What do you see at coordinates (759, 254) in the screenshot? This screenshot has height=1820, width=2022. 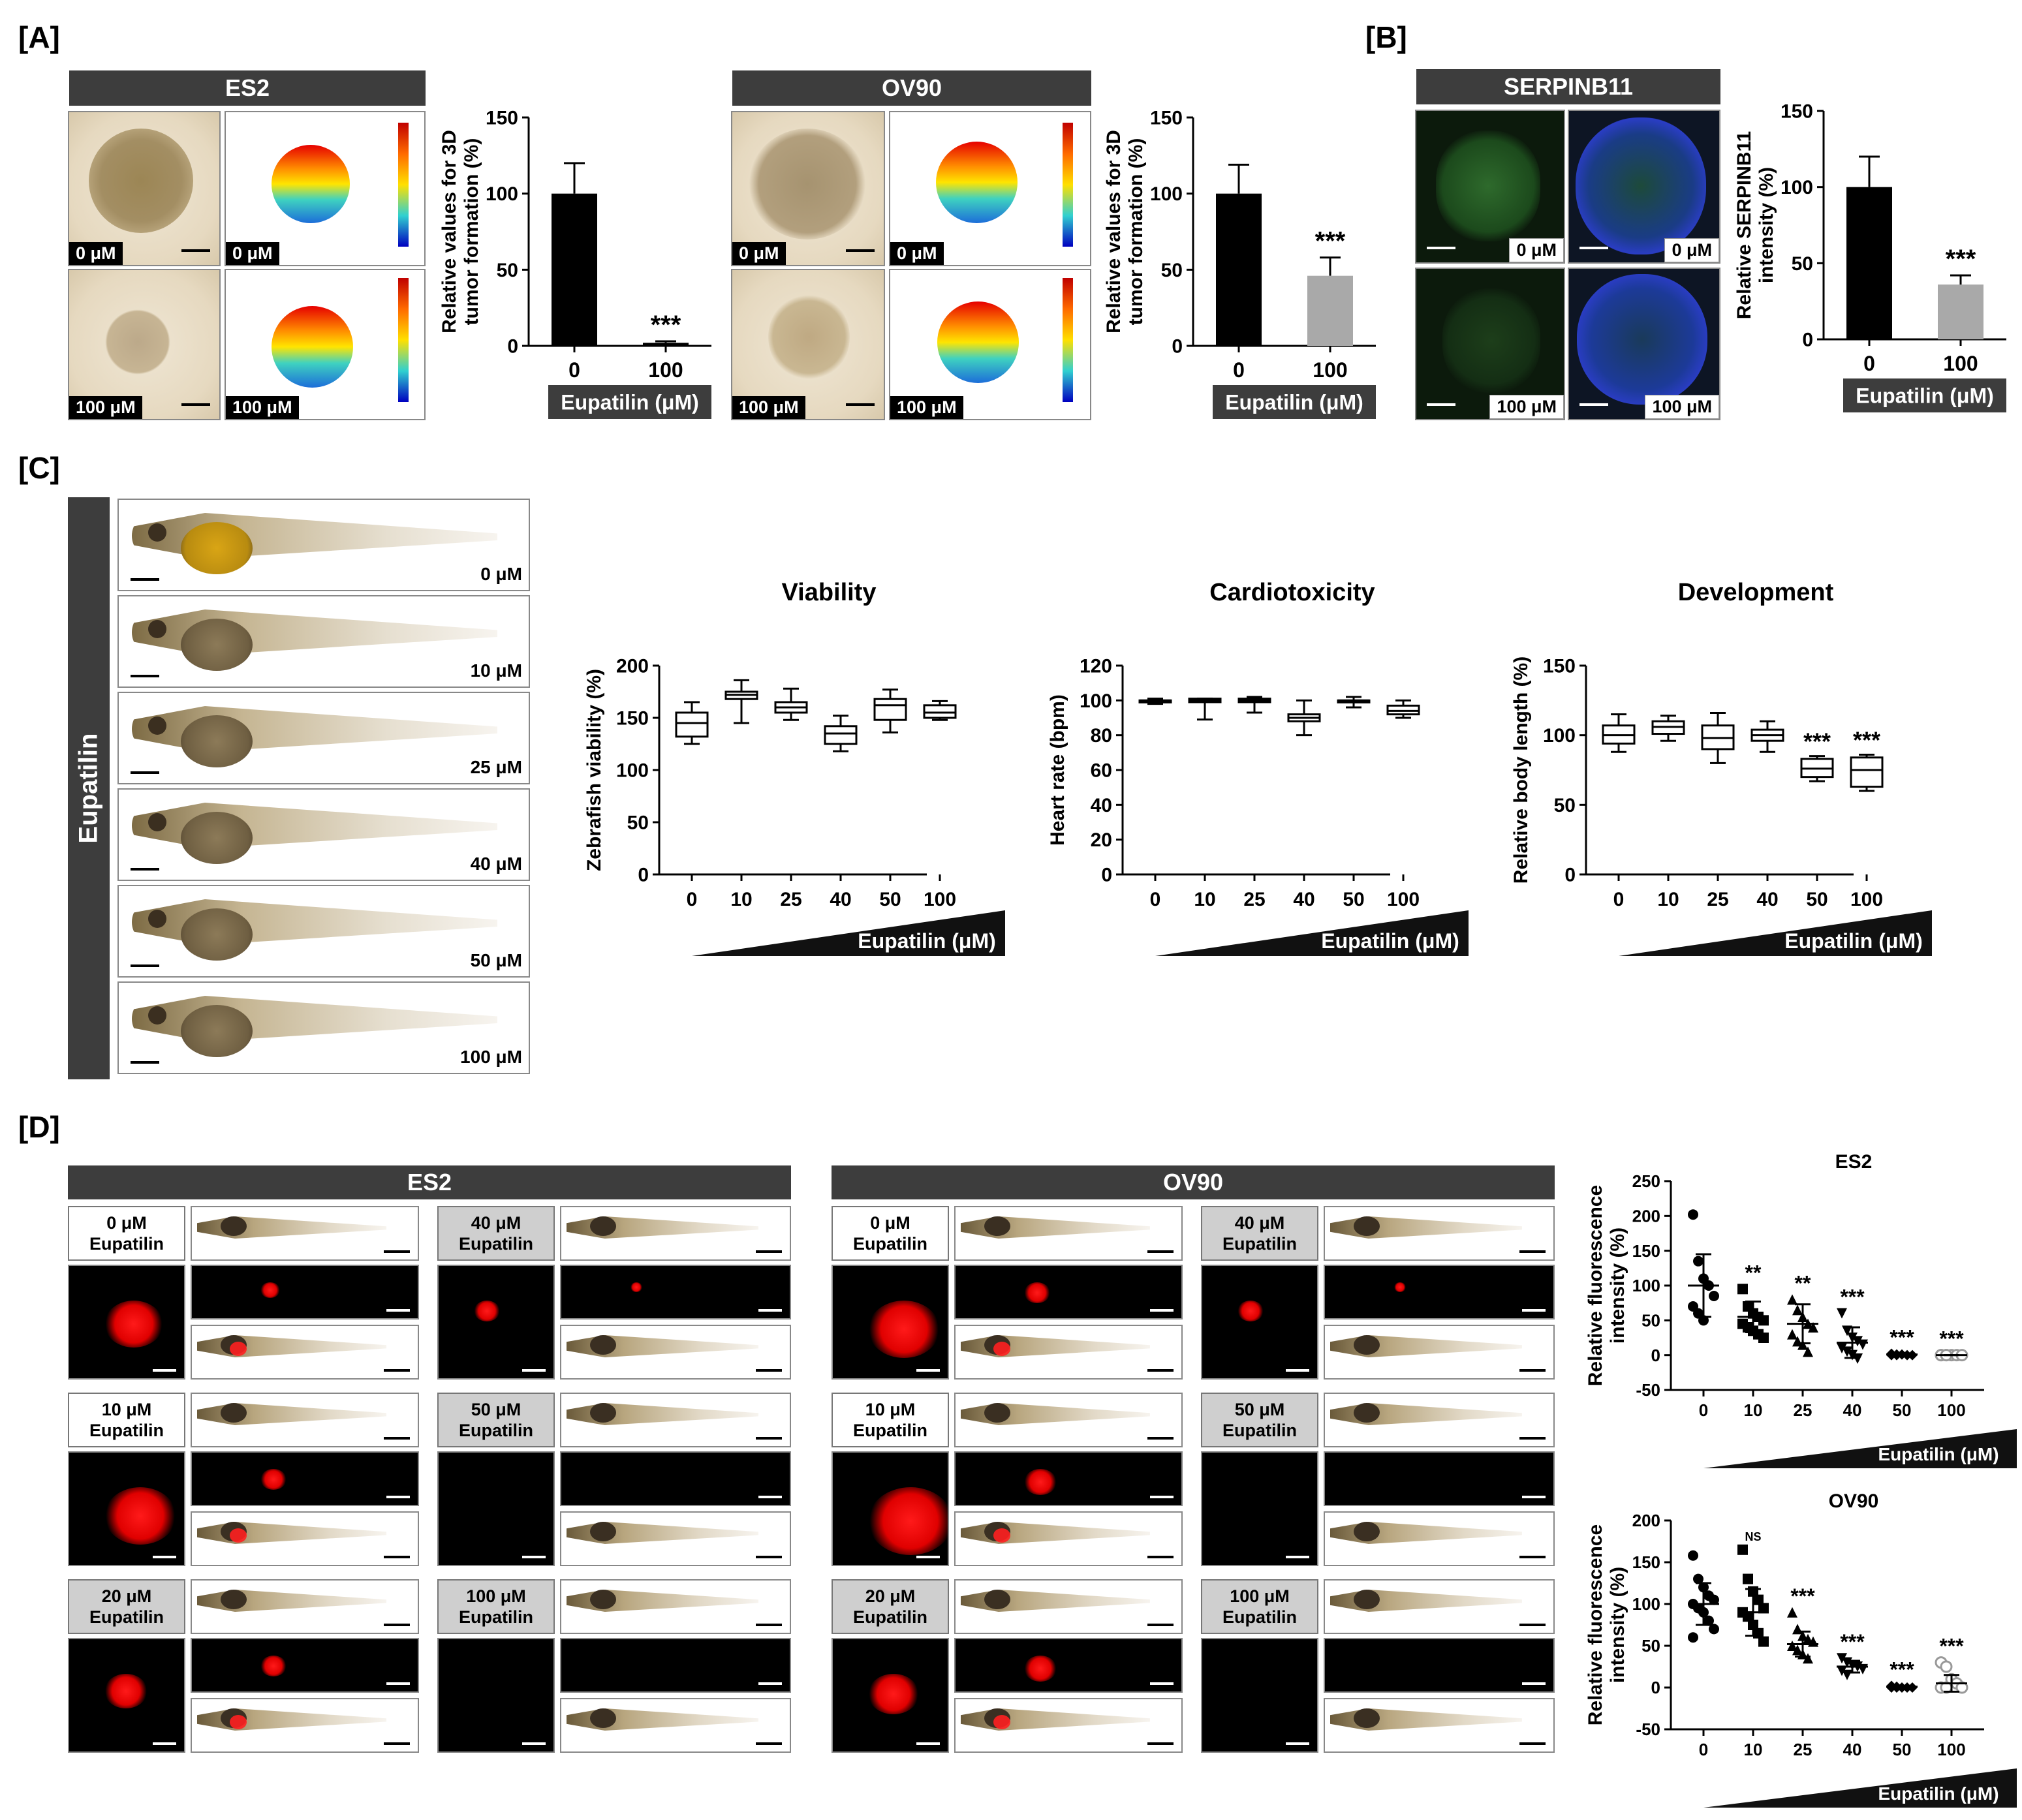 I see `a-ov90-label: 0 μM` at bounding box center [759, 254].